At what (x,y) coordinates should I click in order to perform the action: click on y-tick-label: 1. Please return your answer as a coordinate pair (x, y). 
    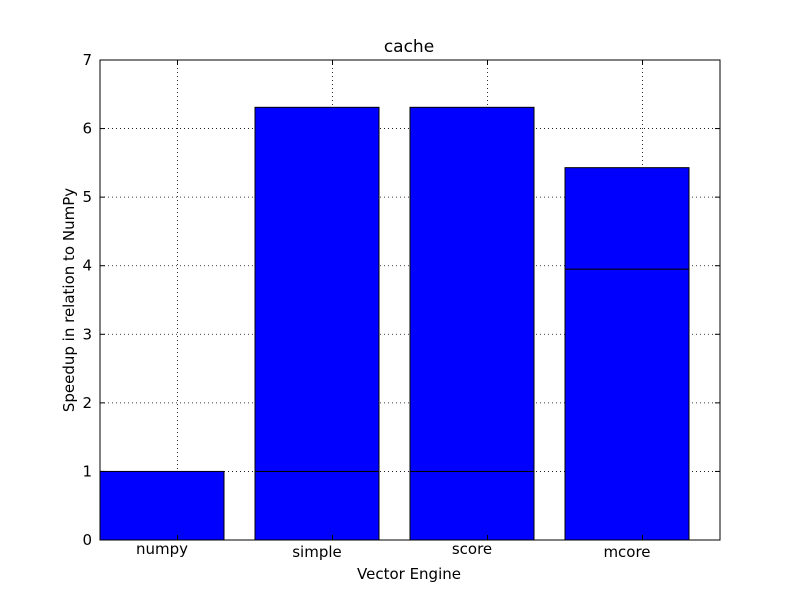
    Looking at the image, I should click on (87, 471).